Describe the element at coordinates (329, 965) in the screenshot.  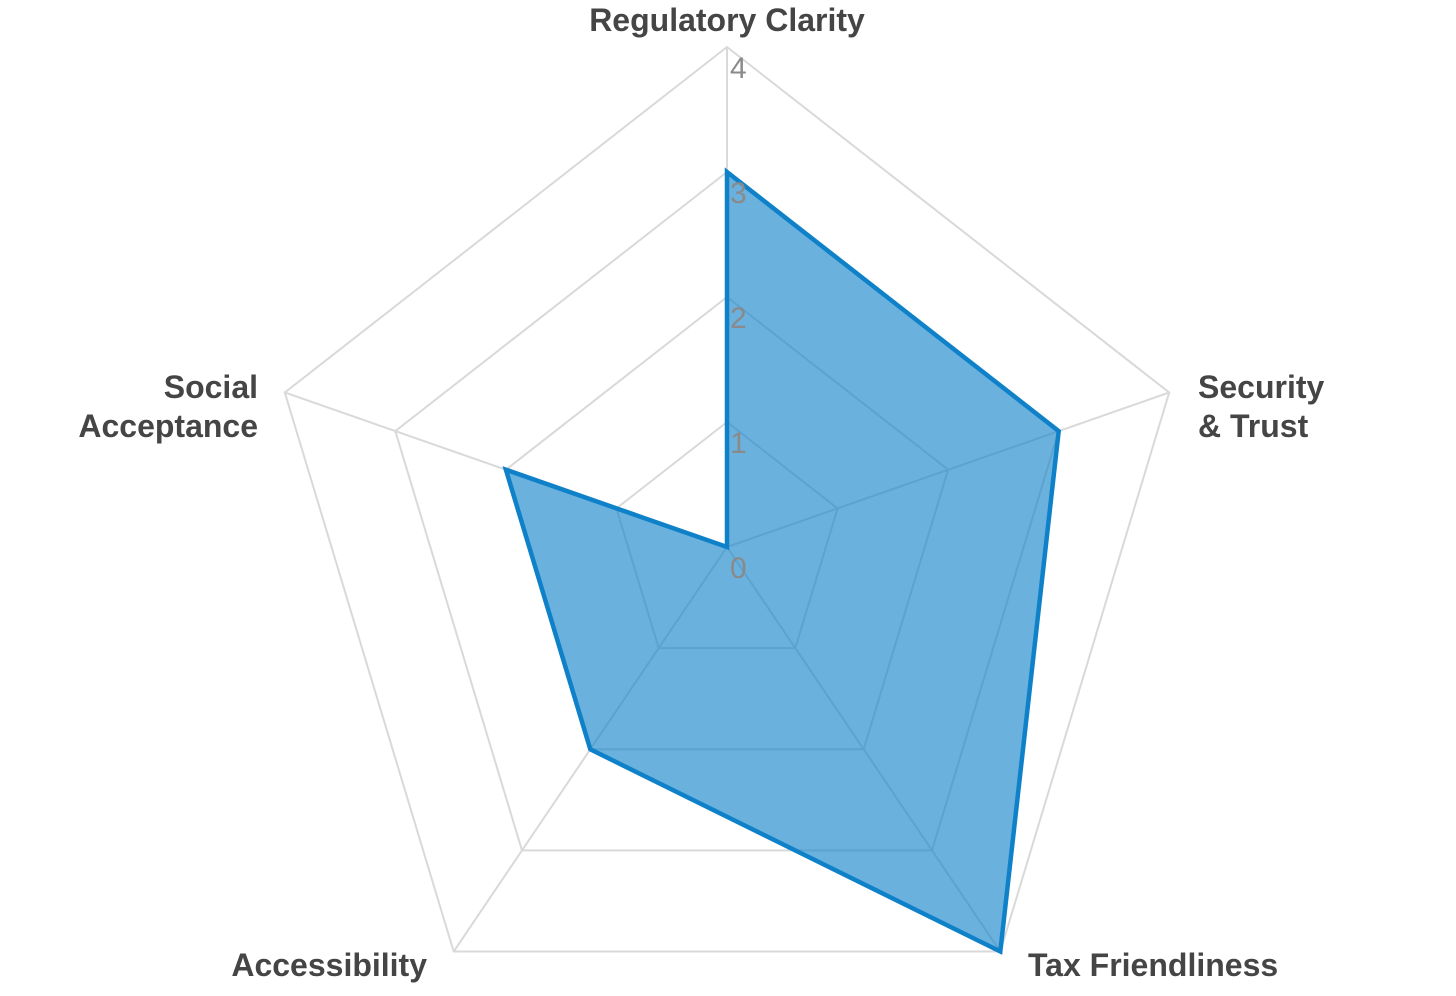
I see `axis-label-accessibility: Accessibility` at that location.